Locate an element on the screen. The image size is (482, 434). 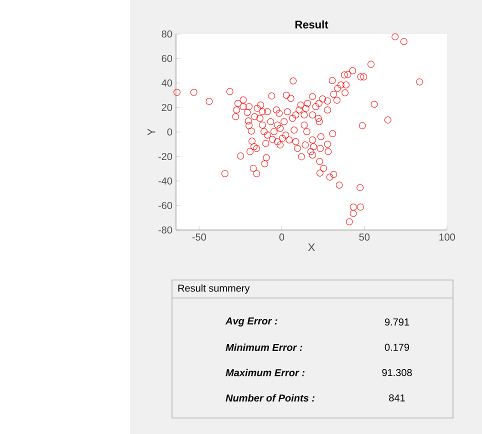
y-axis-title: Y is located at coordinates (152, 132).